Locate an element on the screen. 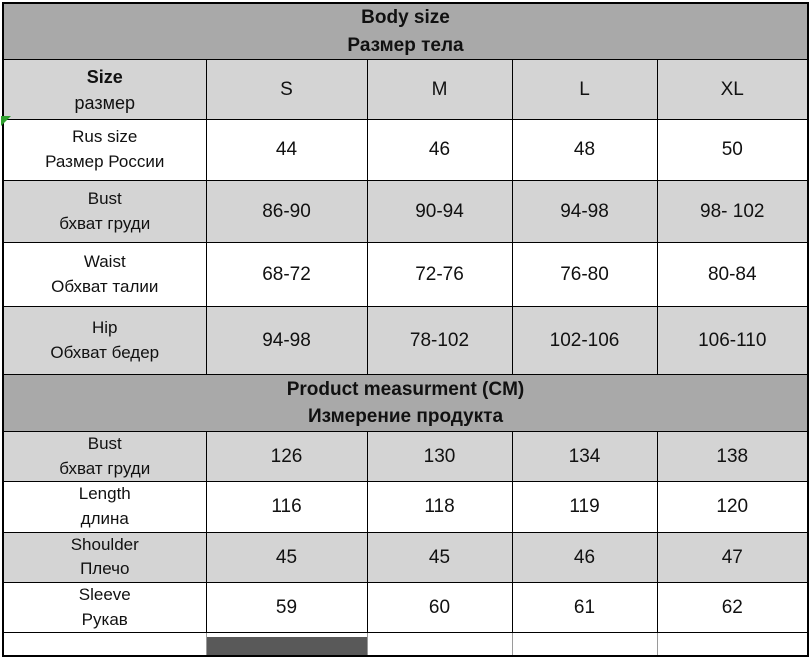 The width and height of the screenshot is (811, 657). shoulder-row: Shoulder Плечо 45 45 46 47 is located at coordinates (405, 557).